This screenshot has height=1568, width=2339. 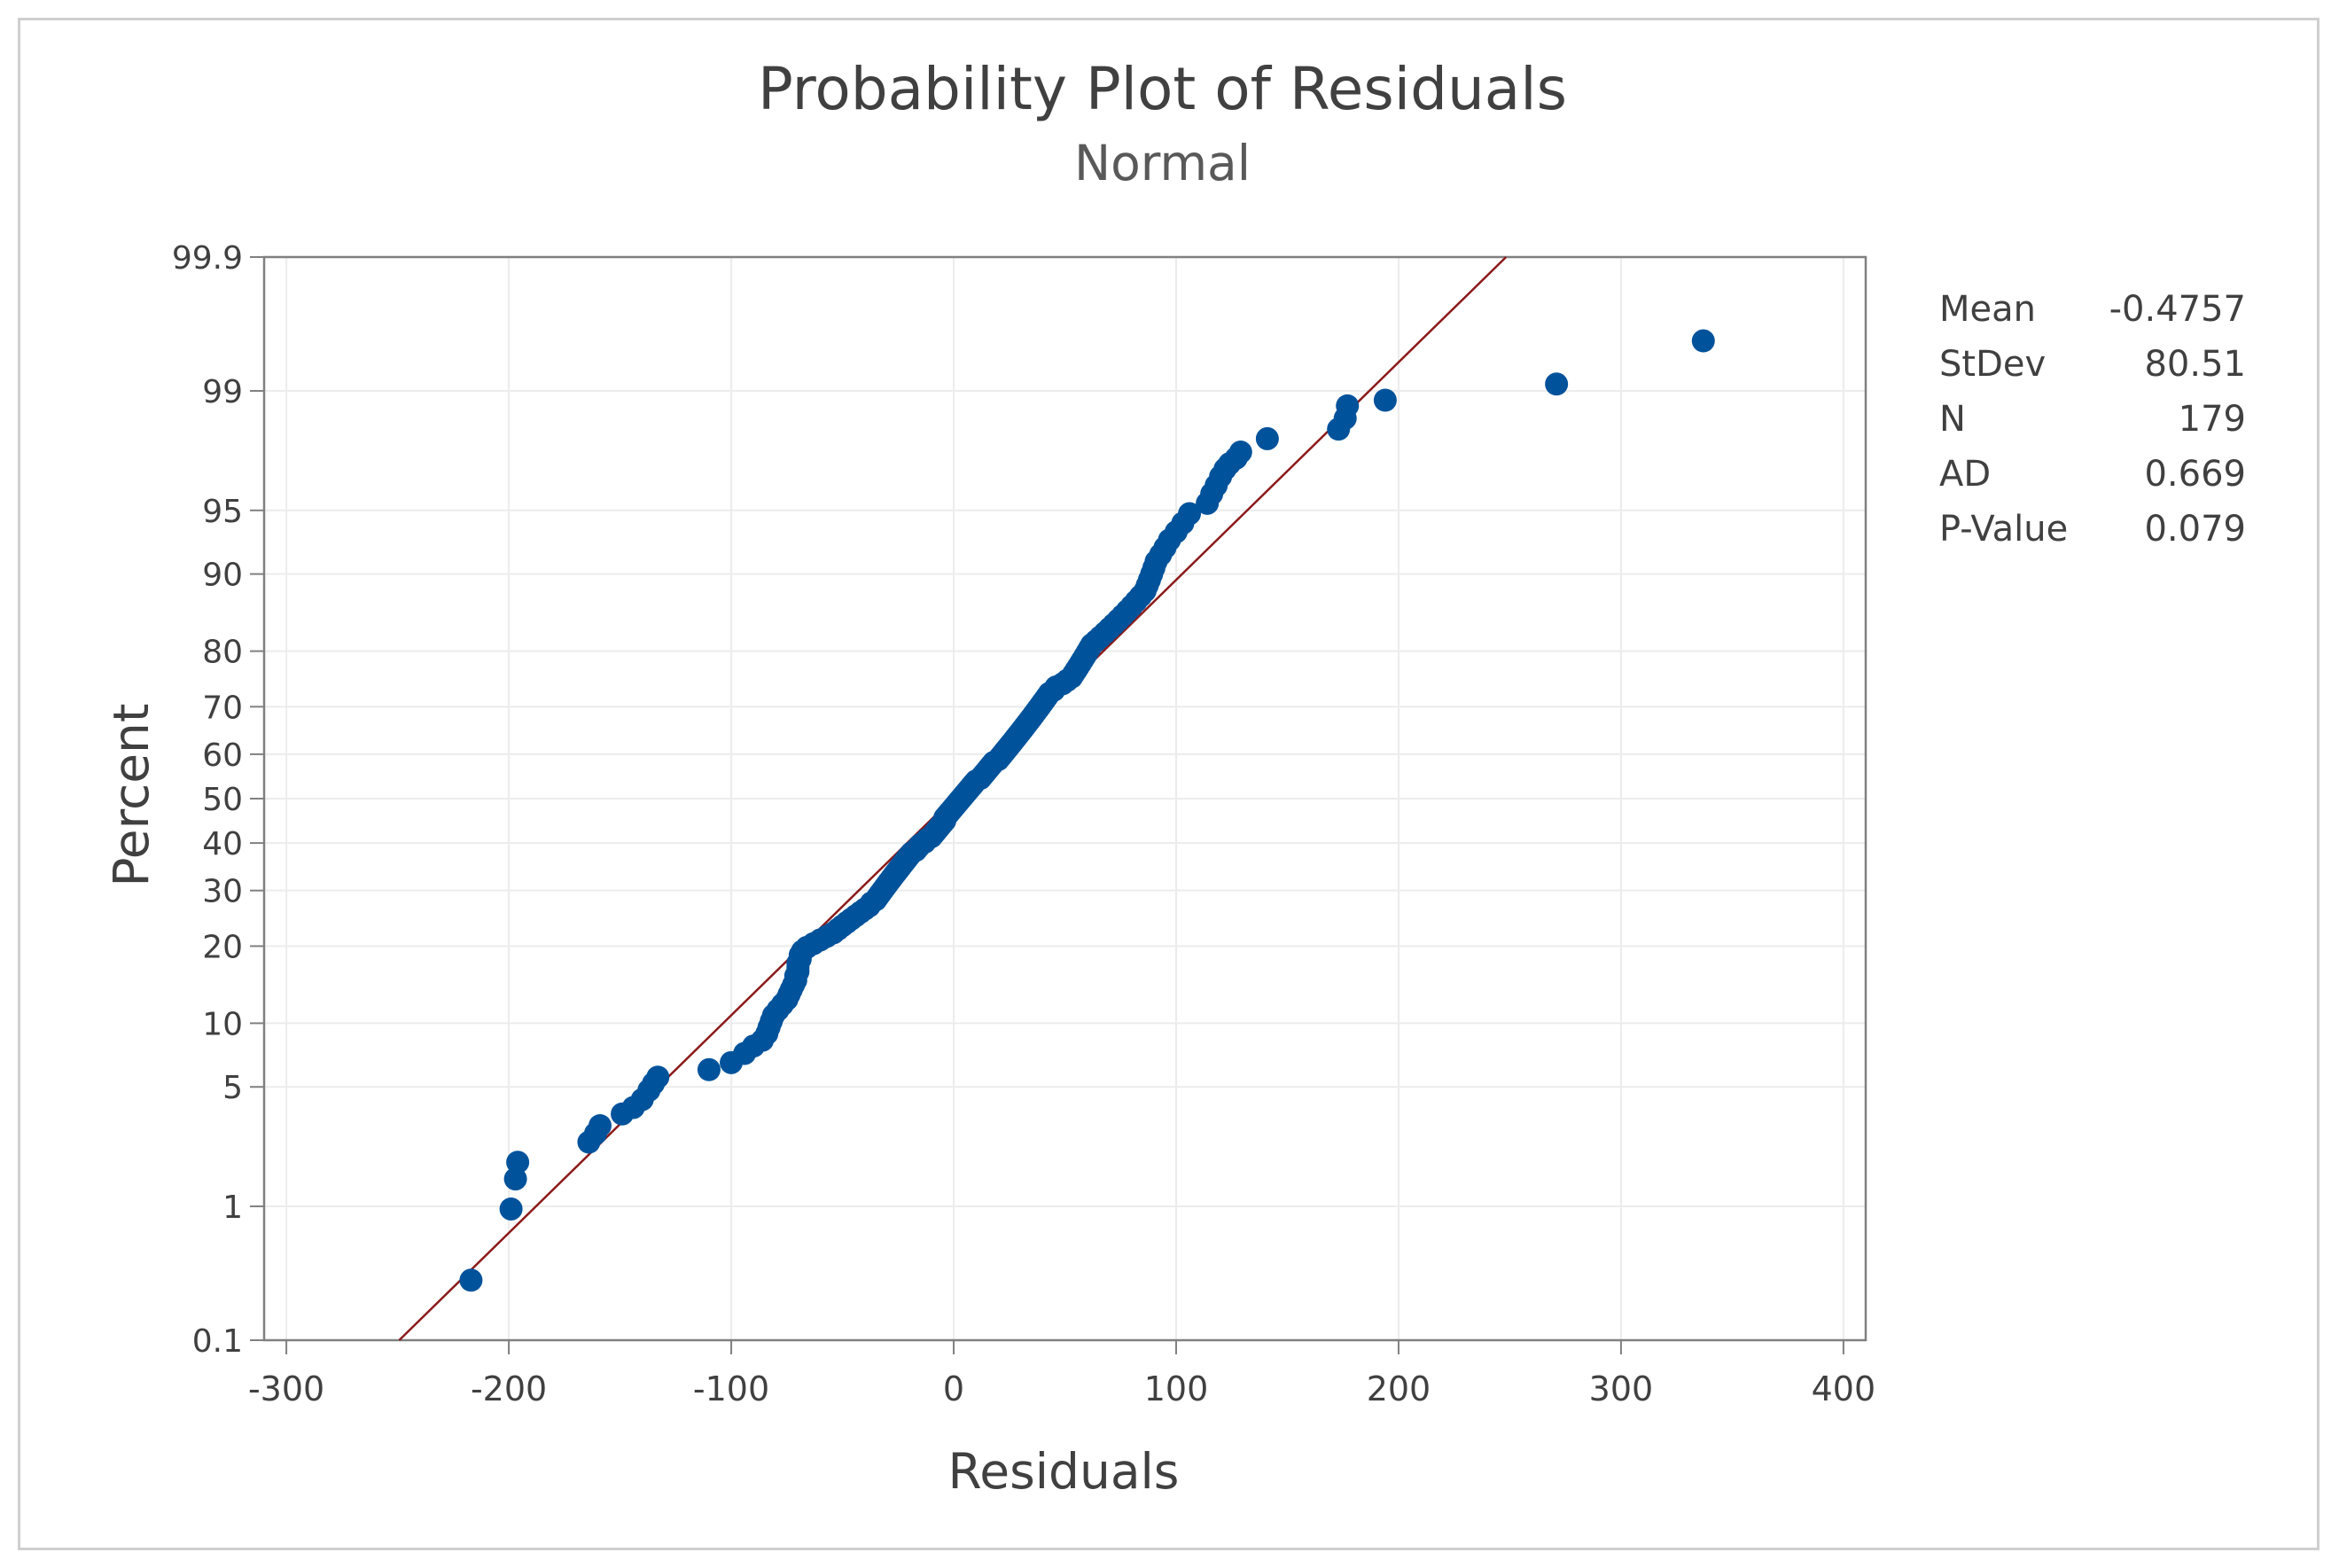 What do you see at coordinates (1987, 309) in the screenshot?
I see `stat-label: Mean` at bounding box center [1987, 309].